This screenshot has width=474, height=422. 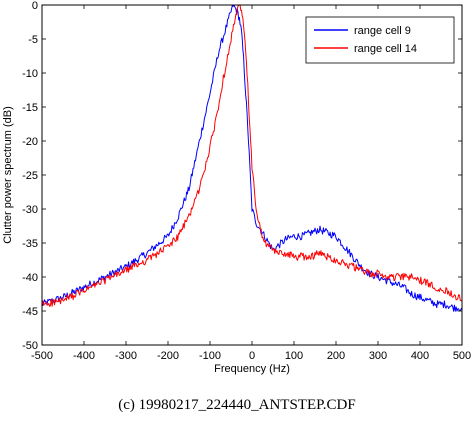 I want to click on legend-box, so click(x=380, y=40).